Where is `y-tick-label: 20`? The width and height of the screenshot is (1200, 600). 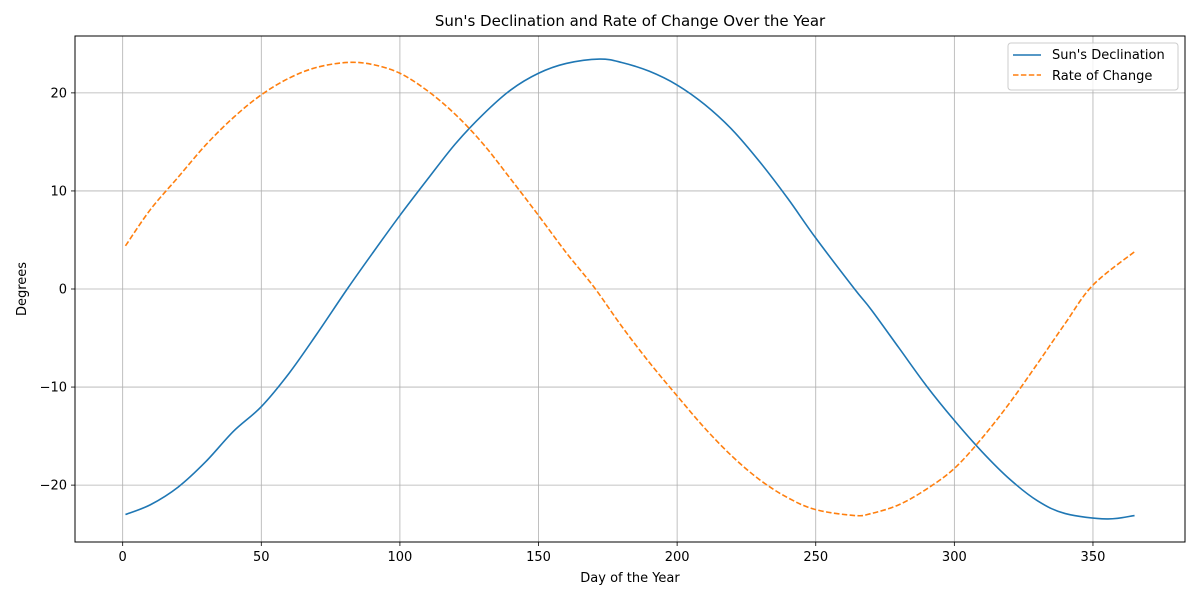
y-tick-label: 20 is located at coordinates (58, 93).